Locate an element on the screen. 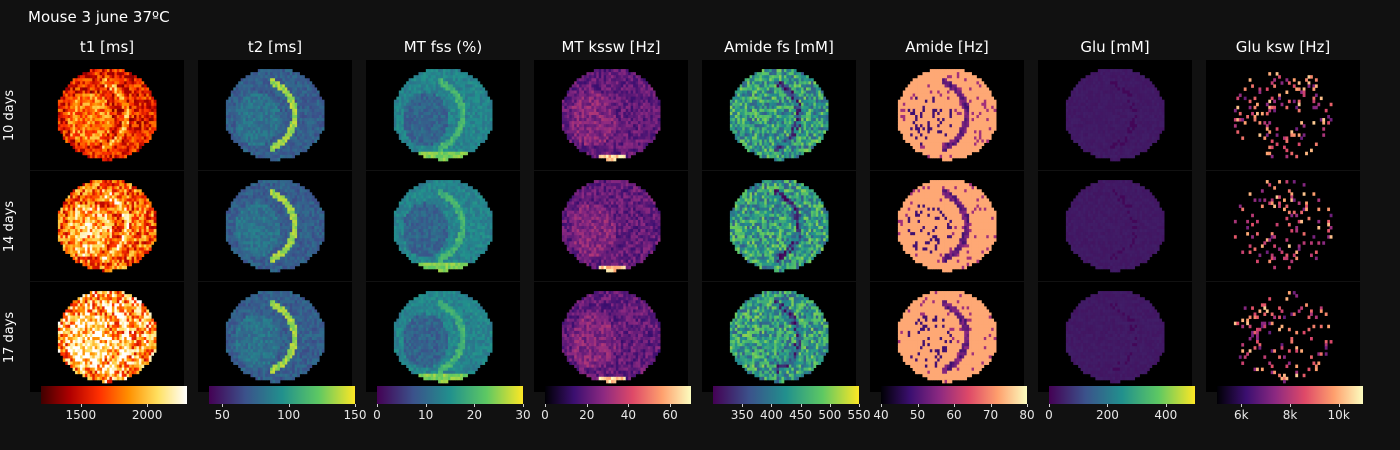  row-label: 17 days is located at coordinates (10, 337).